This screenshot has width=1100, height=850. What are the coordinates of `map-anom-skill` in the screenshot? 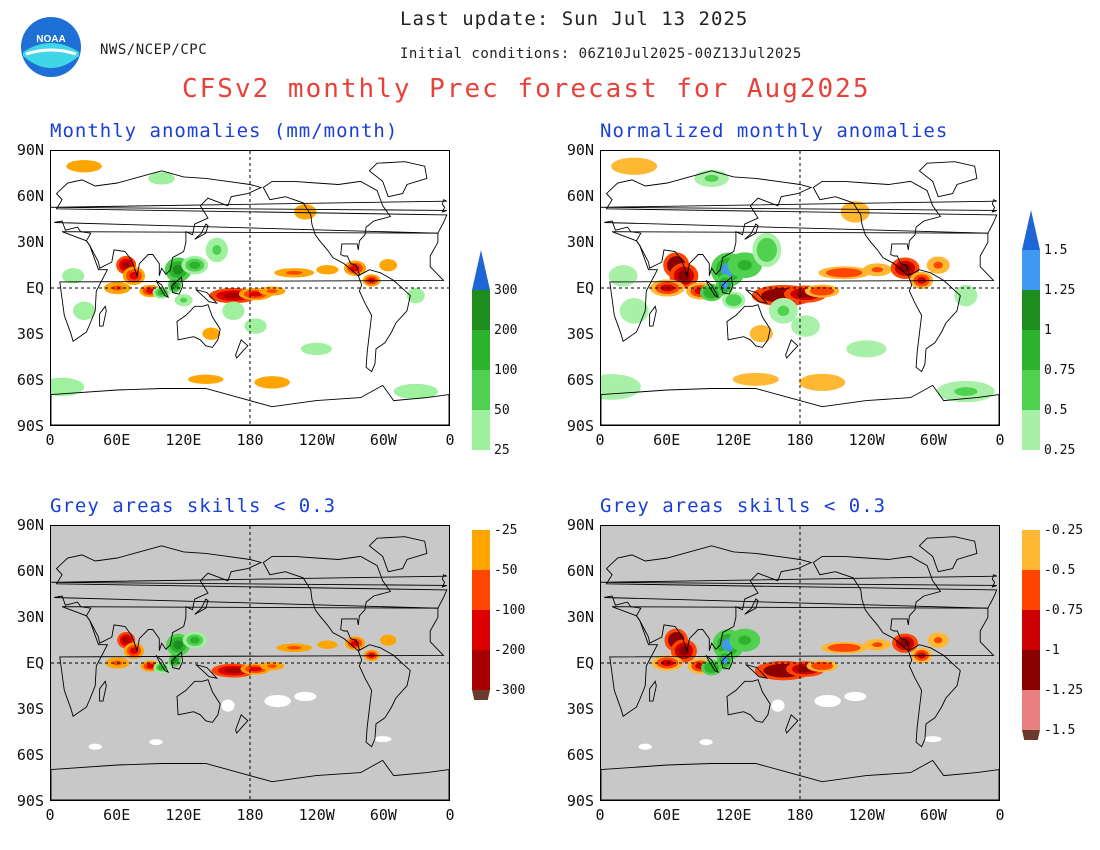 It's located at (250, 663).